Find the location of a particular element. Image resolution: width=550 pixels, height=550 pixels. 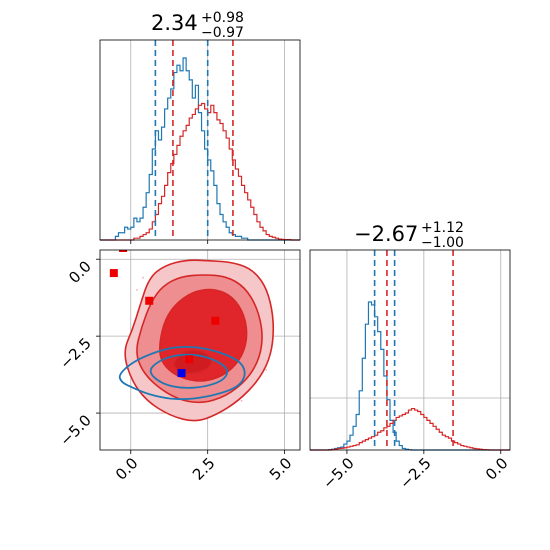

marginal-y-x-tick-label: −2.5 is located at coordinates (415, 473).